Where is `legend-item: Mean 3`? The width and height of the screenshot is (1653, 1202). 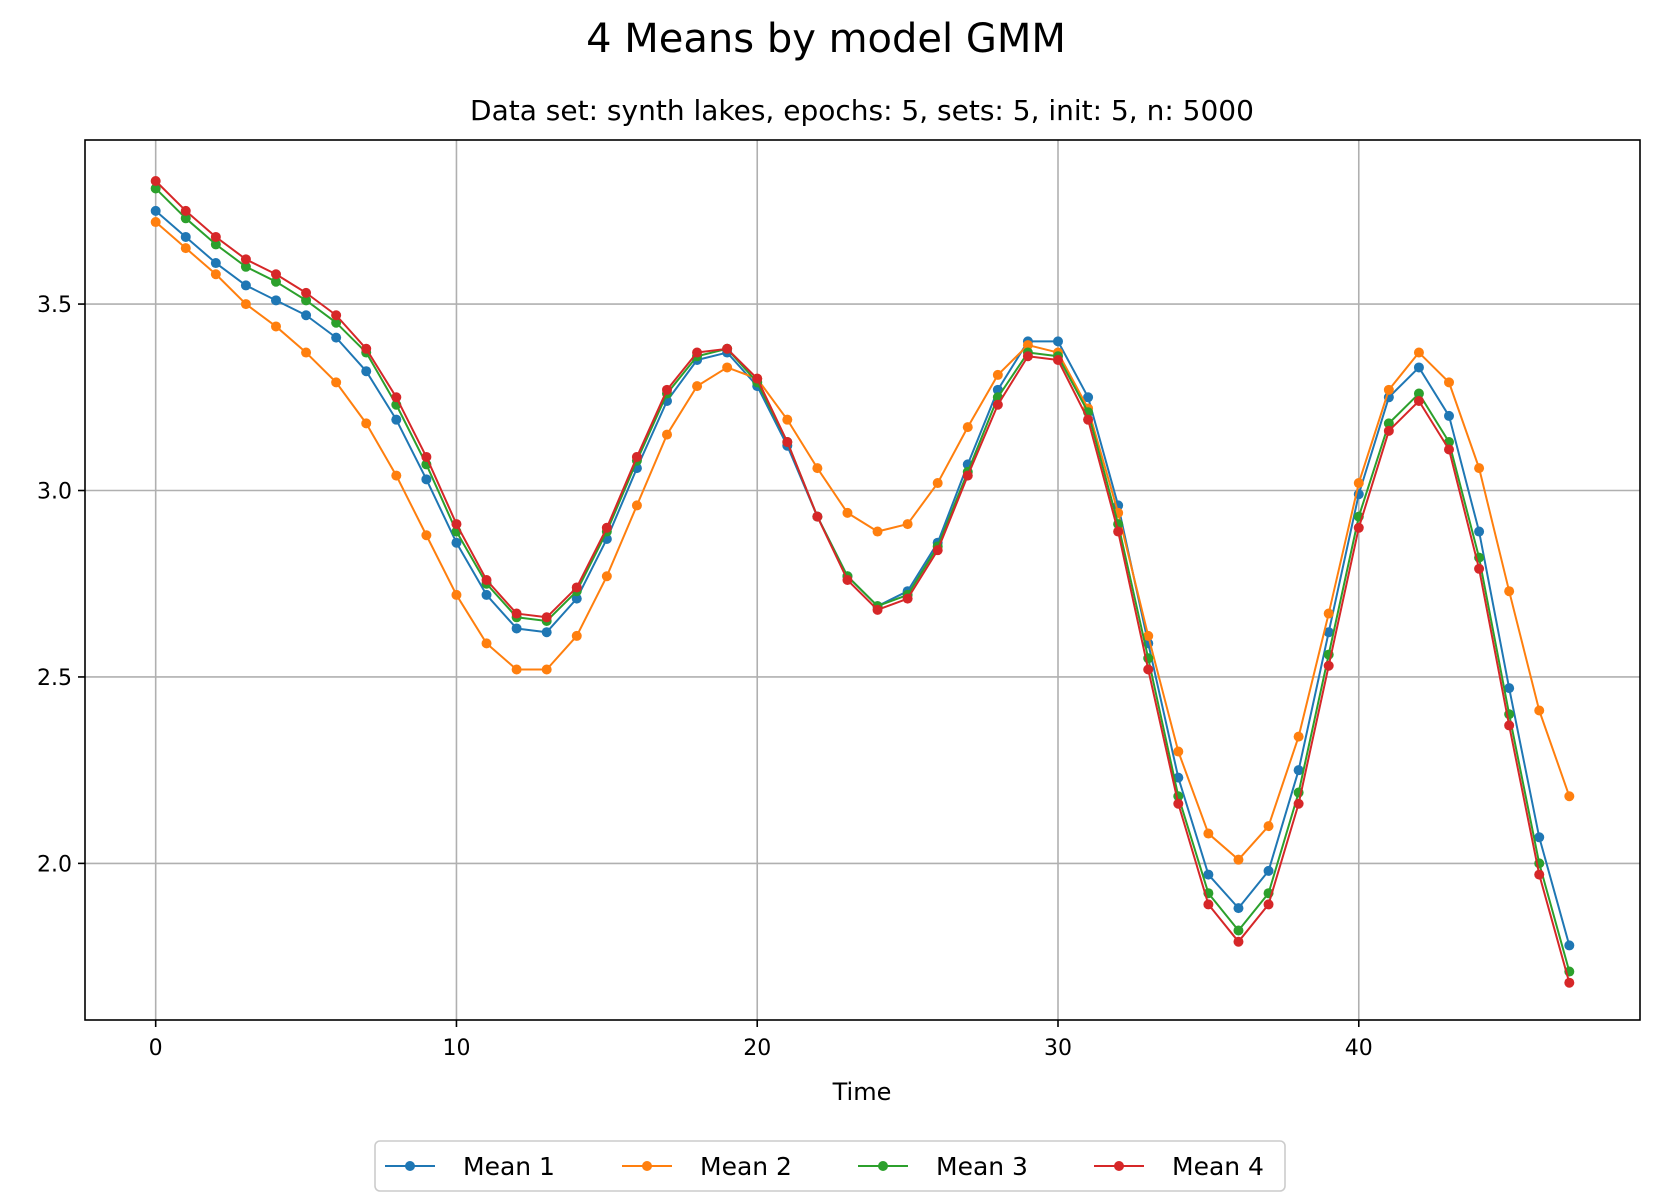
legend-item: Mean 3 is located at coordinates (943, 1166).